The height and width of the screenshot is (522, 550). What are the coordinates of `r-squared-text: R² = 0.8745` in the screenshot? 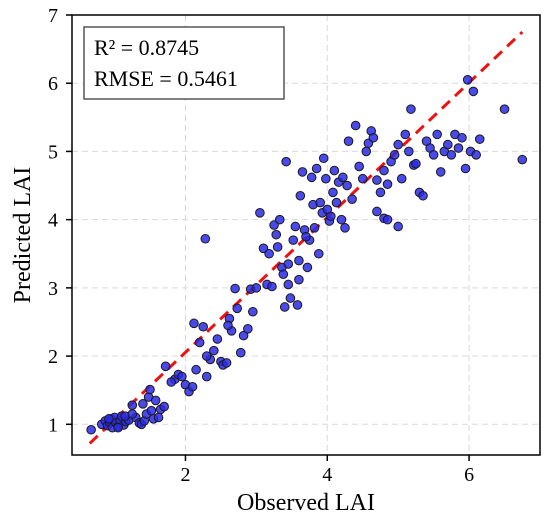 It's located at (146, 47).